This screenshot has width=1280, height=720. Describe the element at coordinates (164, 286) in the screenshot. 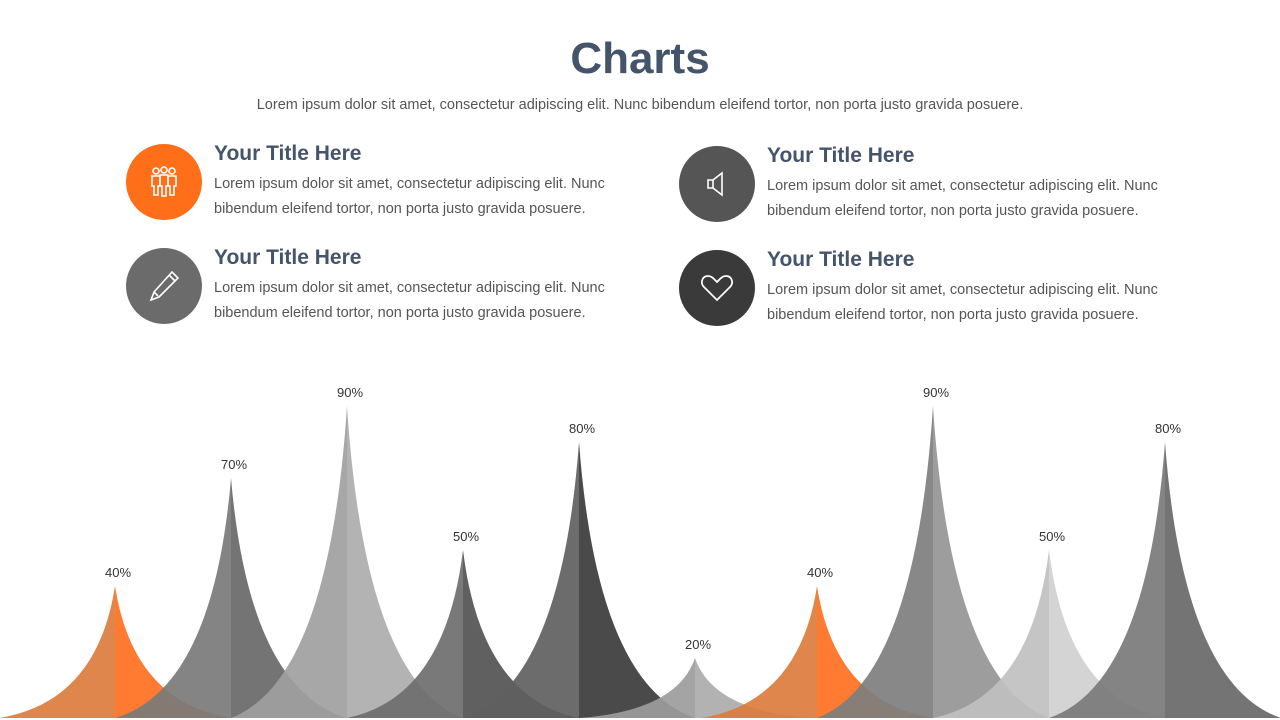

I see `pencil-icon` at that location.